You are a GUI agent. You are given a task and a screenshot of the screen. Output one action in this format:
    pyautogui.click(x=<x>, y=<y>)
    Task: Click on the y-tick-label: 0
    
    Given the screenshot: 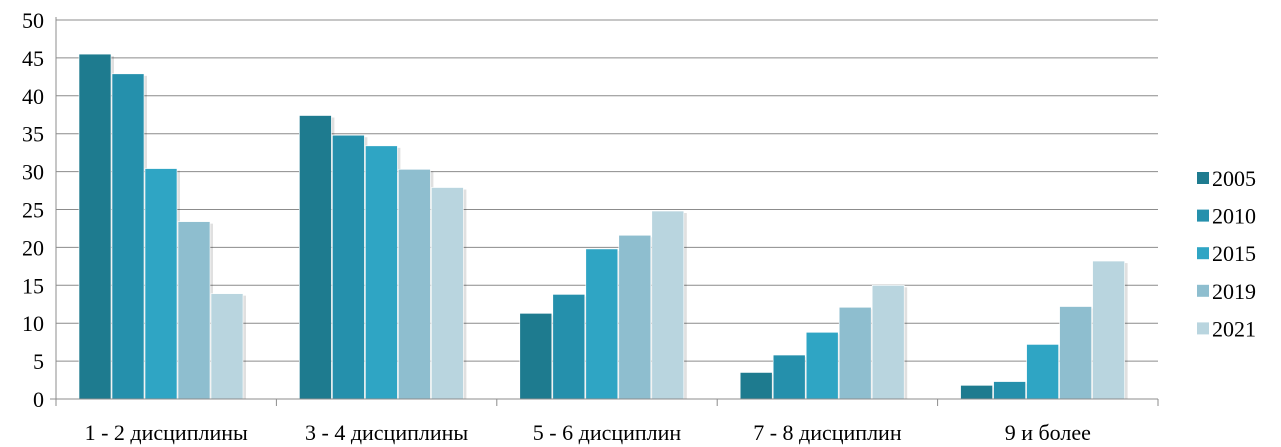 What is the action you would take?
    pyautogui.click(x=38, y=399)
    